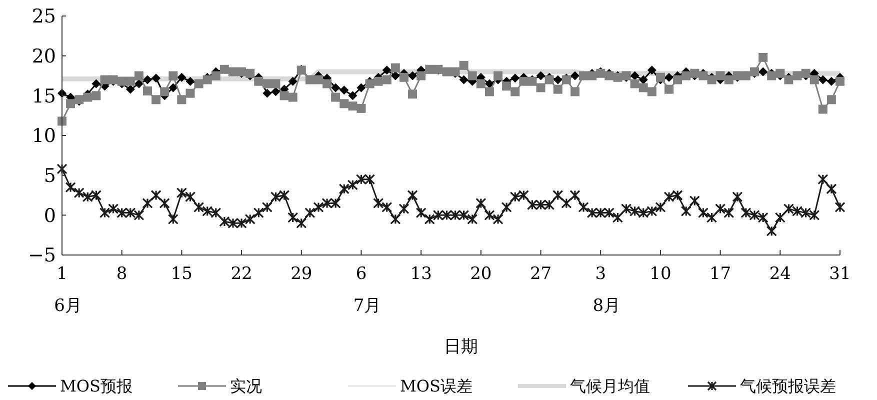 The height and width of the screenshot is (400, 877). I want to click on legend-label: 气候月均值, so click(610, 386).